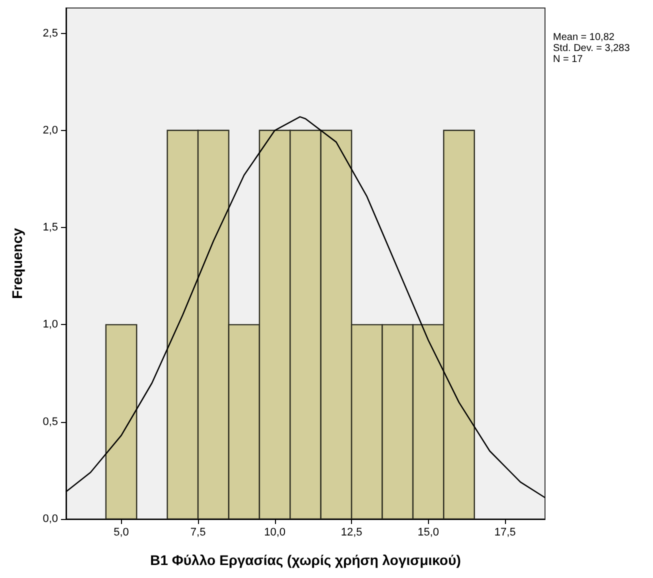 Image resolution: width=653 pixels, height=578 pixels. What do you see at coordinates (50, 228) in the screenshot?
I see `y-tick-label: 1,5` at bounding box center [50, 228].